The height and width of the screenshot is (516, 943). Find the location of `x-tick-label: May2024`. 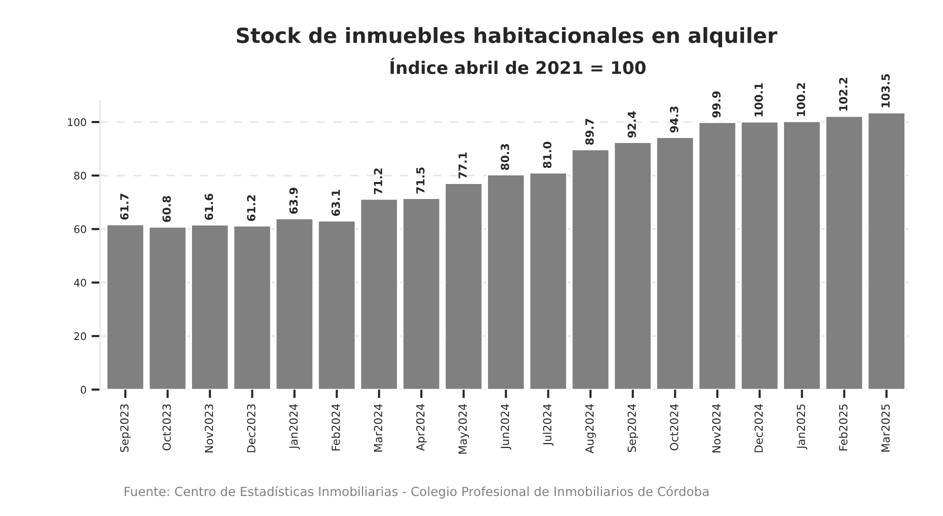

x-tick-label: May2024 is located at coordinates (464, 429).